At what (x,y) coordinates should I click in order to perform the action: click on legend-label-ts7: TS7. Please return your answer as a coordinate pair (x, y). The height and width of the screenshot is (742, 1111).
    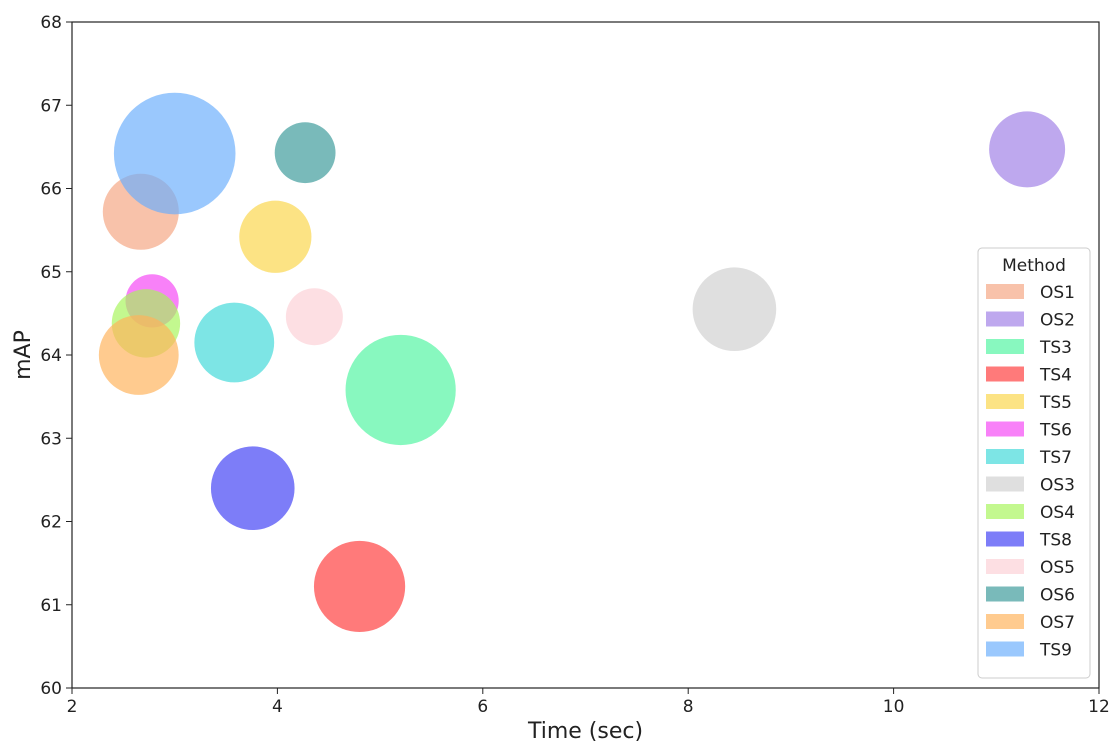
    Looking at the image, I should click on (1055, 458).